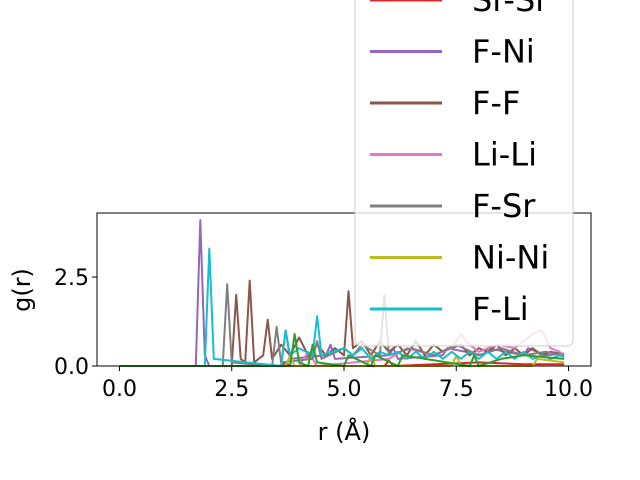  I want to click on y-axis-label: g(r), so click(22, 290).